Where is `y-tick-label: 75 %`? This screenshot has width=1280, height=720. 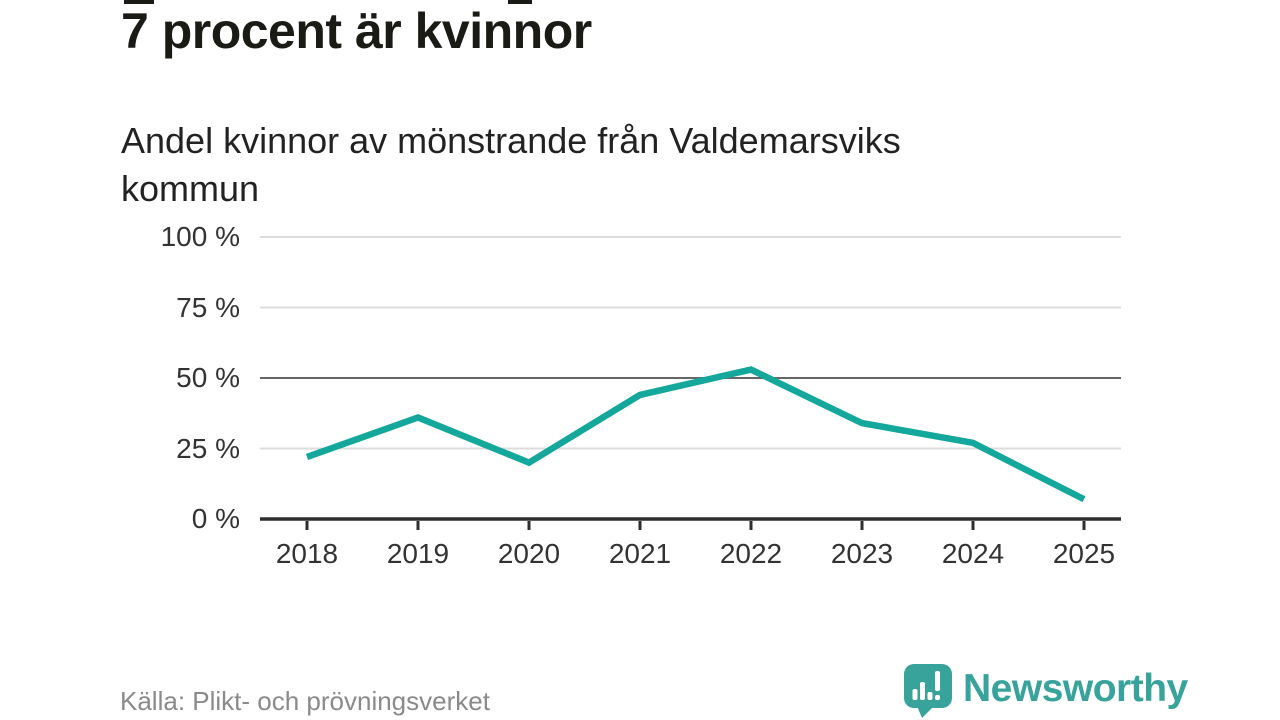 y-tick-label: 75 % is located at coordinates (208, 307).